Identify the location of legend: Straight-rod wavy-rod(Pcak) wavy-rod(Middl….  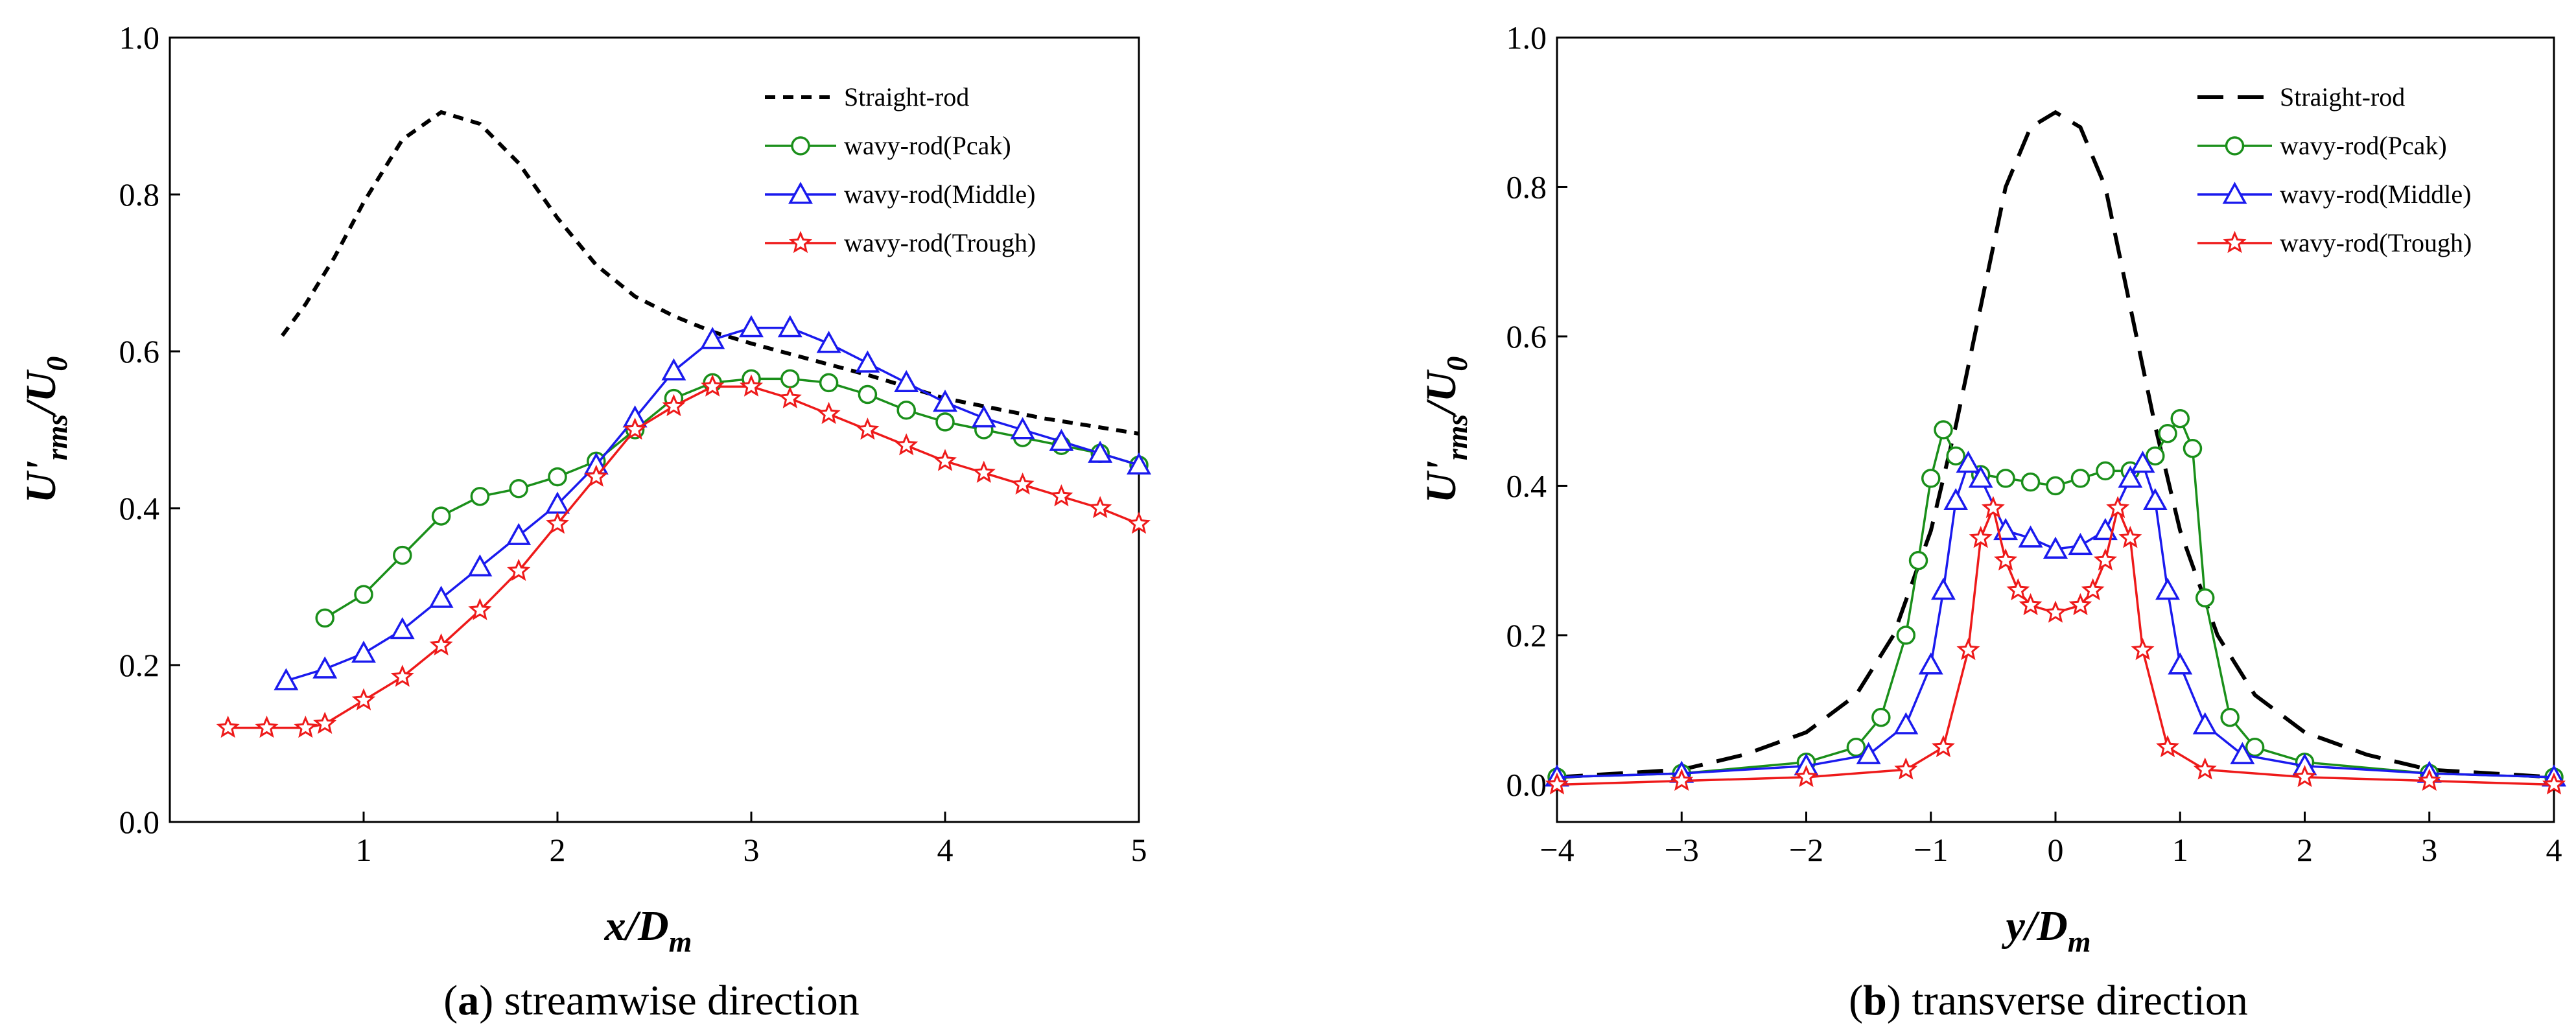
(900, 169).